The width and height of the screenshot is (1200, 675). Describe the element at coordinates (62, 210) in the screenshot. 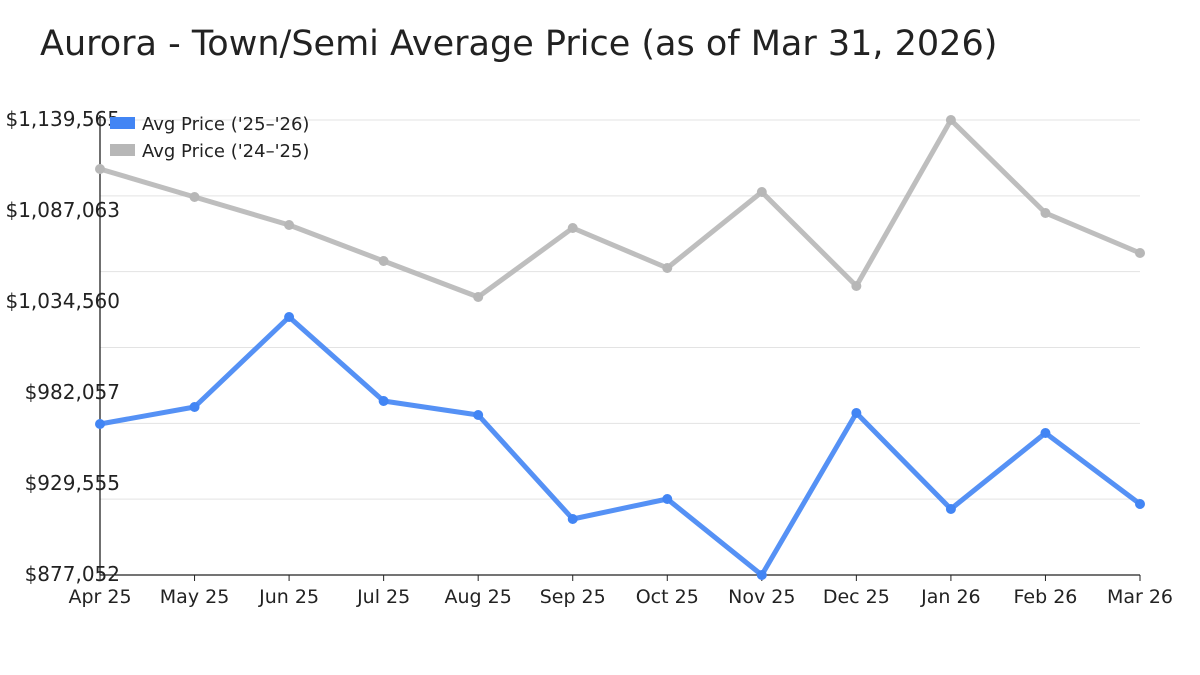

I see `y-tick-label: $1,087,063` at that location.